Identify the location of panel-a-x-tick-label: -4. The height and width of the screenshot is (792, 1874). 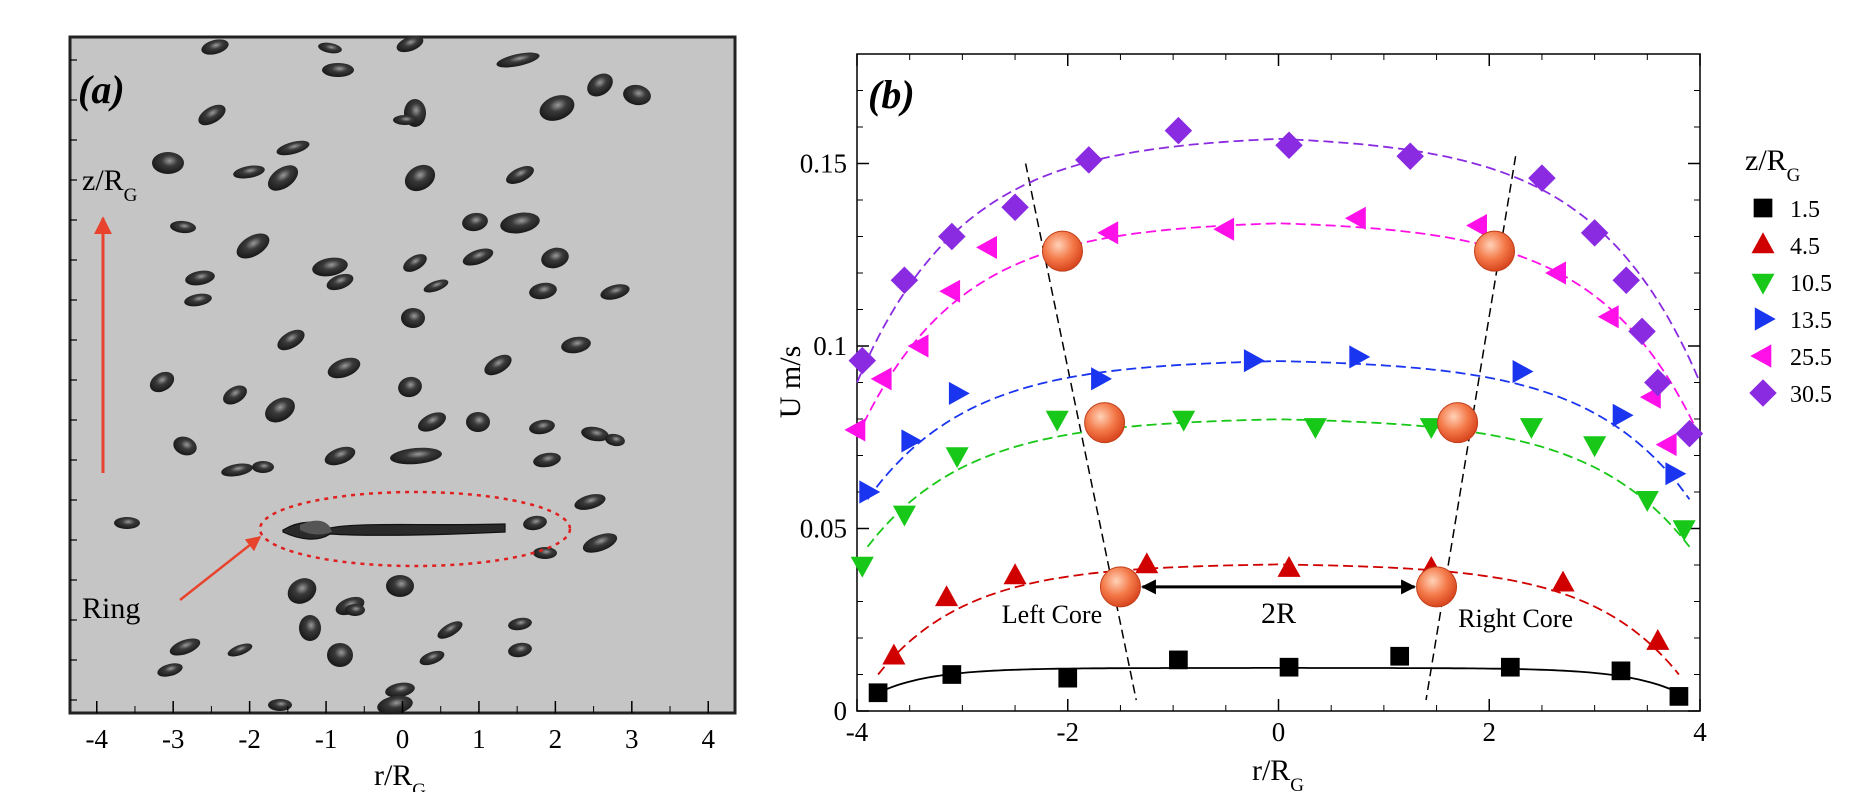
(97, 739).